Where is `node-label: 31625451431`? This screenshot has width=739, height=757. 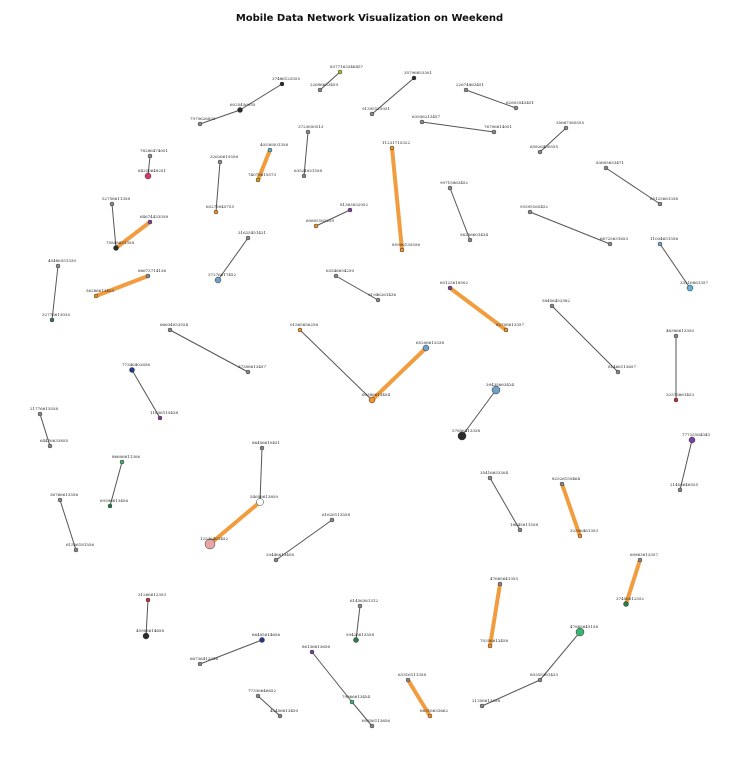
node-label: 31625451431 is located at coordinates (252, 232).